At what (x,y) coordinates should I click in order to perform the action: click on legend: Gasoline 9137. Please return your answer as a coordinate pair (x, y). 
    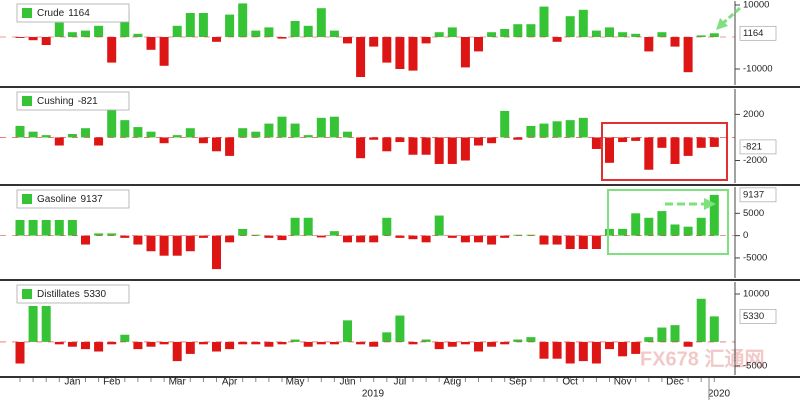
    Looking at the image, I should click on (73, 199).